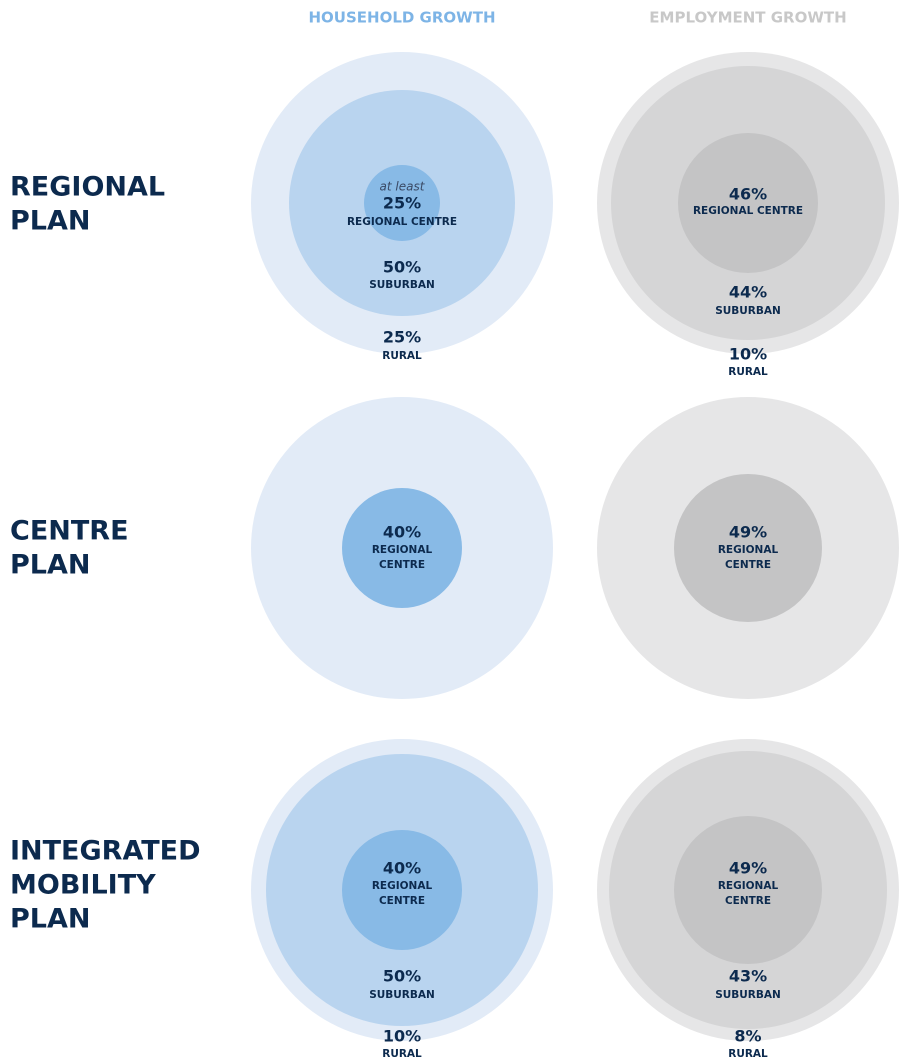 This screenshot has width=904, height=1061. Describe the element at coordinates (403, 187) in the screenshot. I see `note: at least` at that location.